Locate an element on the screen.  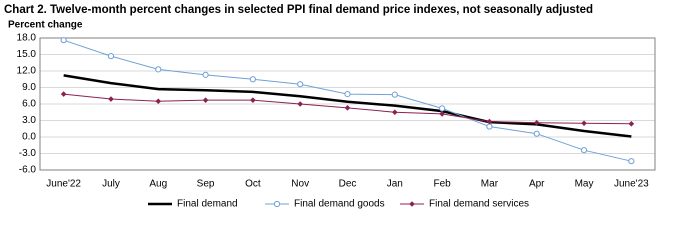
y-tick-label: 3.0 is located at coordinates (29, 120).